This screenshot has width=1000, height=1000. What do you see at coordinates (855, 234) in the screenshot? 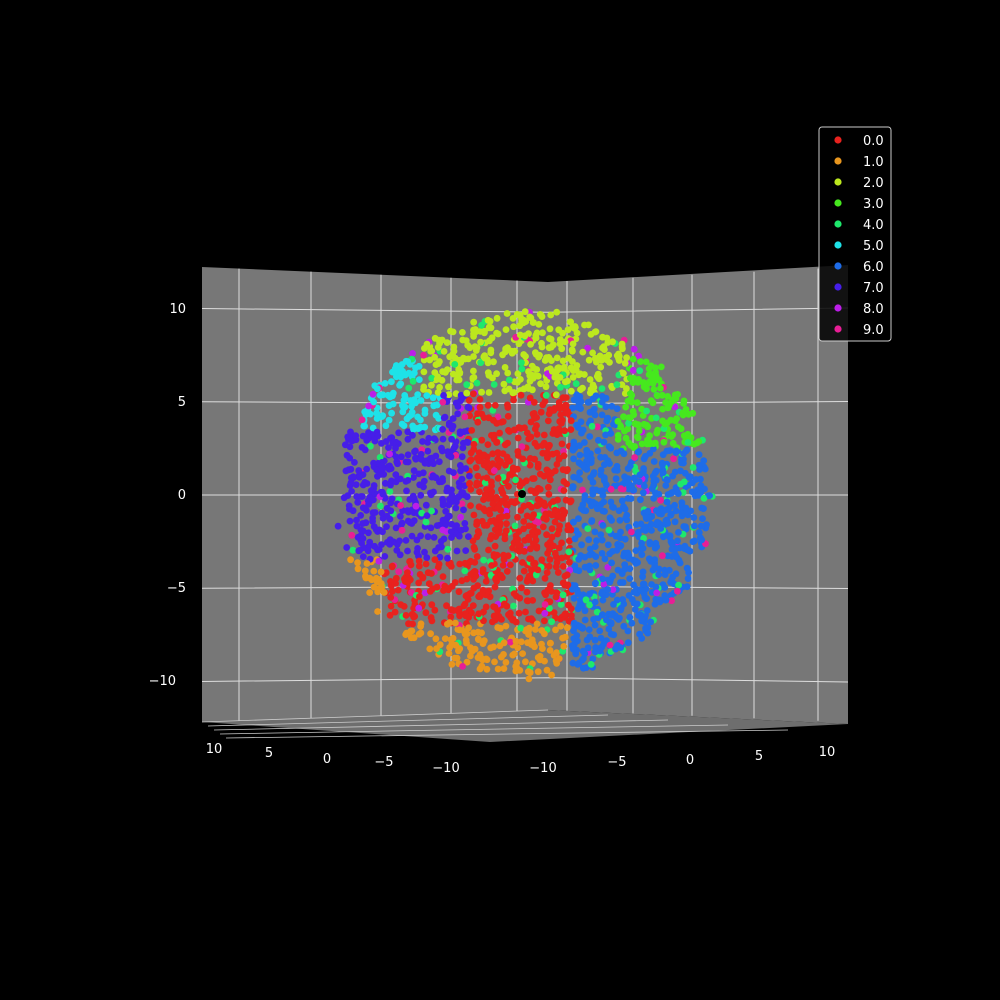
I see `legend: 0.0 1.0 2.0 3.0 4.0 5.0 6.0 7.0 8.0 9.0` at bounding box center [855, 234].